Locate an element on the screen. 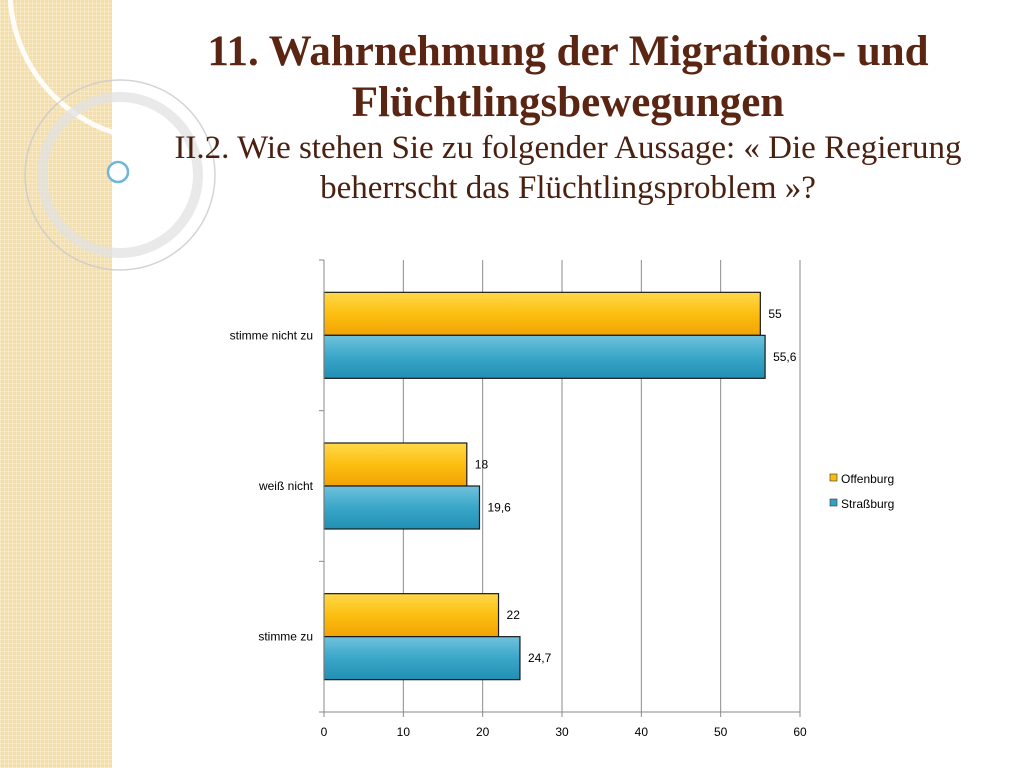 The height and width of the screenshot is (768, 1024). x-tick-label: 10 is located at coordinates (404, 732).